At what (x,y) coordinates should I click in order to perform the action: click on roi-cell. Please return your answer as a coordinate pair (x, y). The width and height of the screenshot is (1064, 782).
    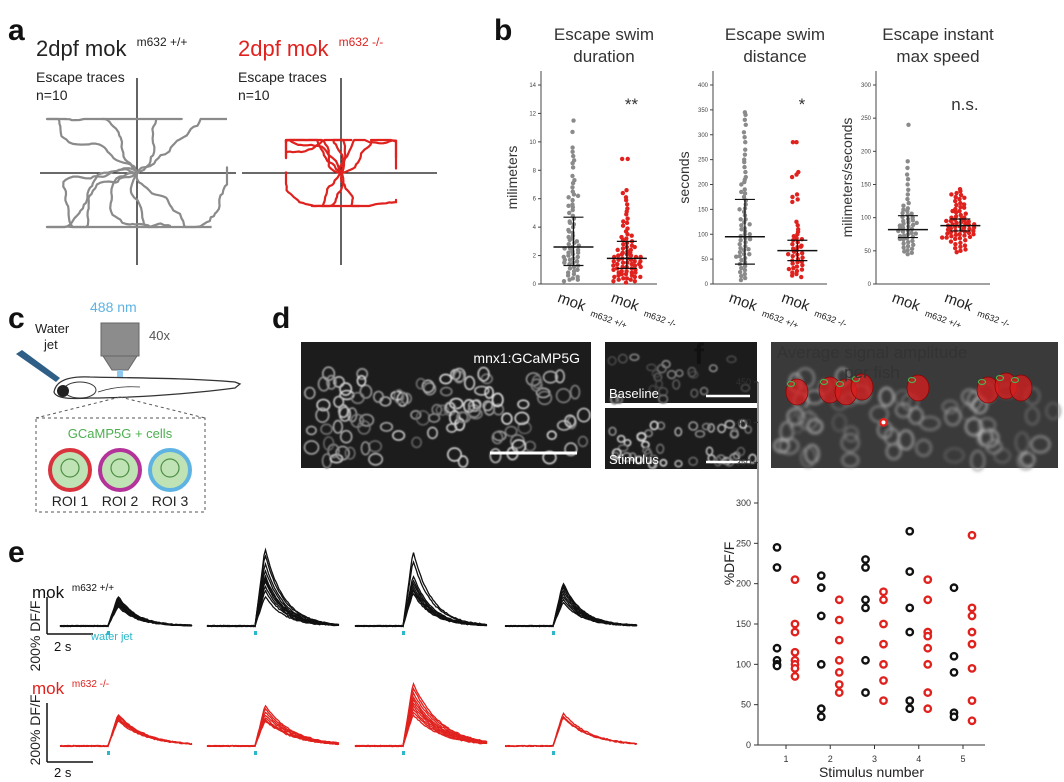
    Looking at the image, I should click on (120, 470).